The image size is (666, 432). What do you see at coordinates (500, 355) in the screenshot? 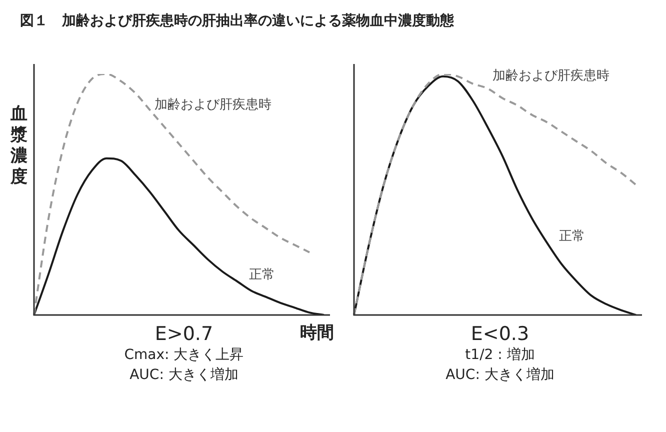
I see `text: t1/2 : 増加` at bounding box center [500, 355].